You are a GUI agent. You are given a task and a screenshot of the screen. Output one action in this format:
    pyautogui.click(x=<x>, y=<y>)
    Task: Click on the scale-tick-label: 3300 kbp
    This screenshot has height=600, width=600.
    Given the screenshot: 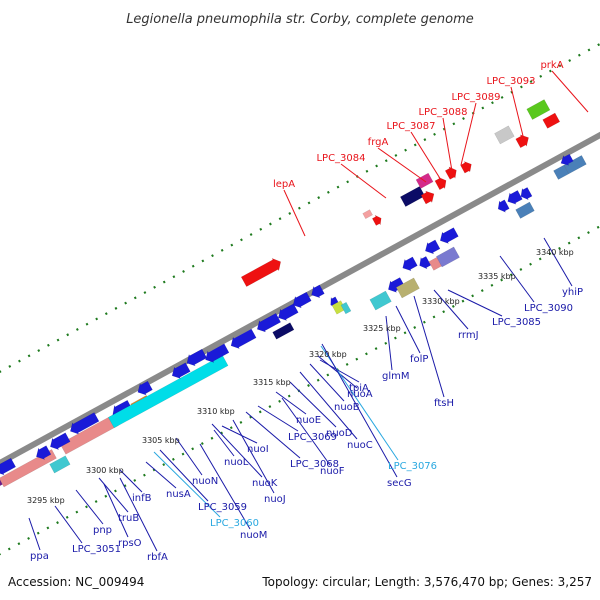 What is the action you would take?
    pyautogui.click(x=105, y=470)
    